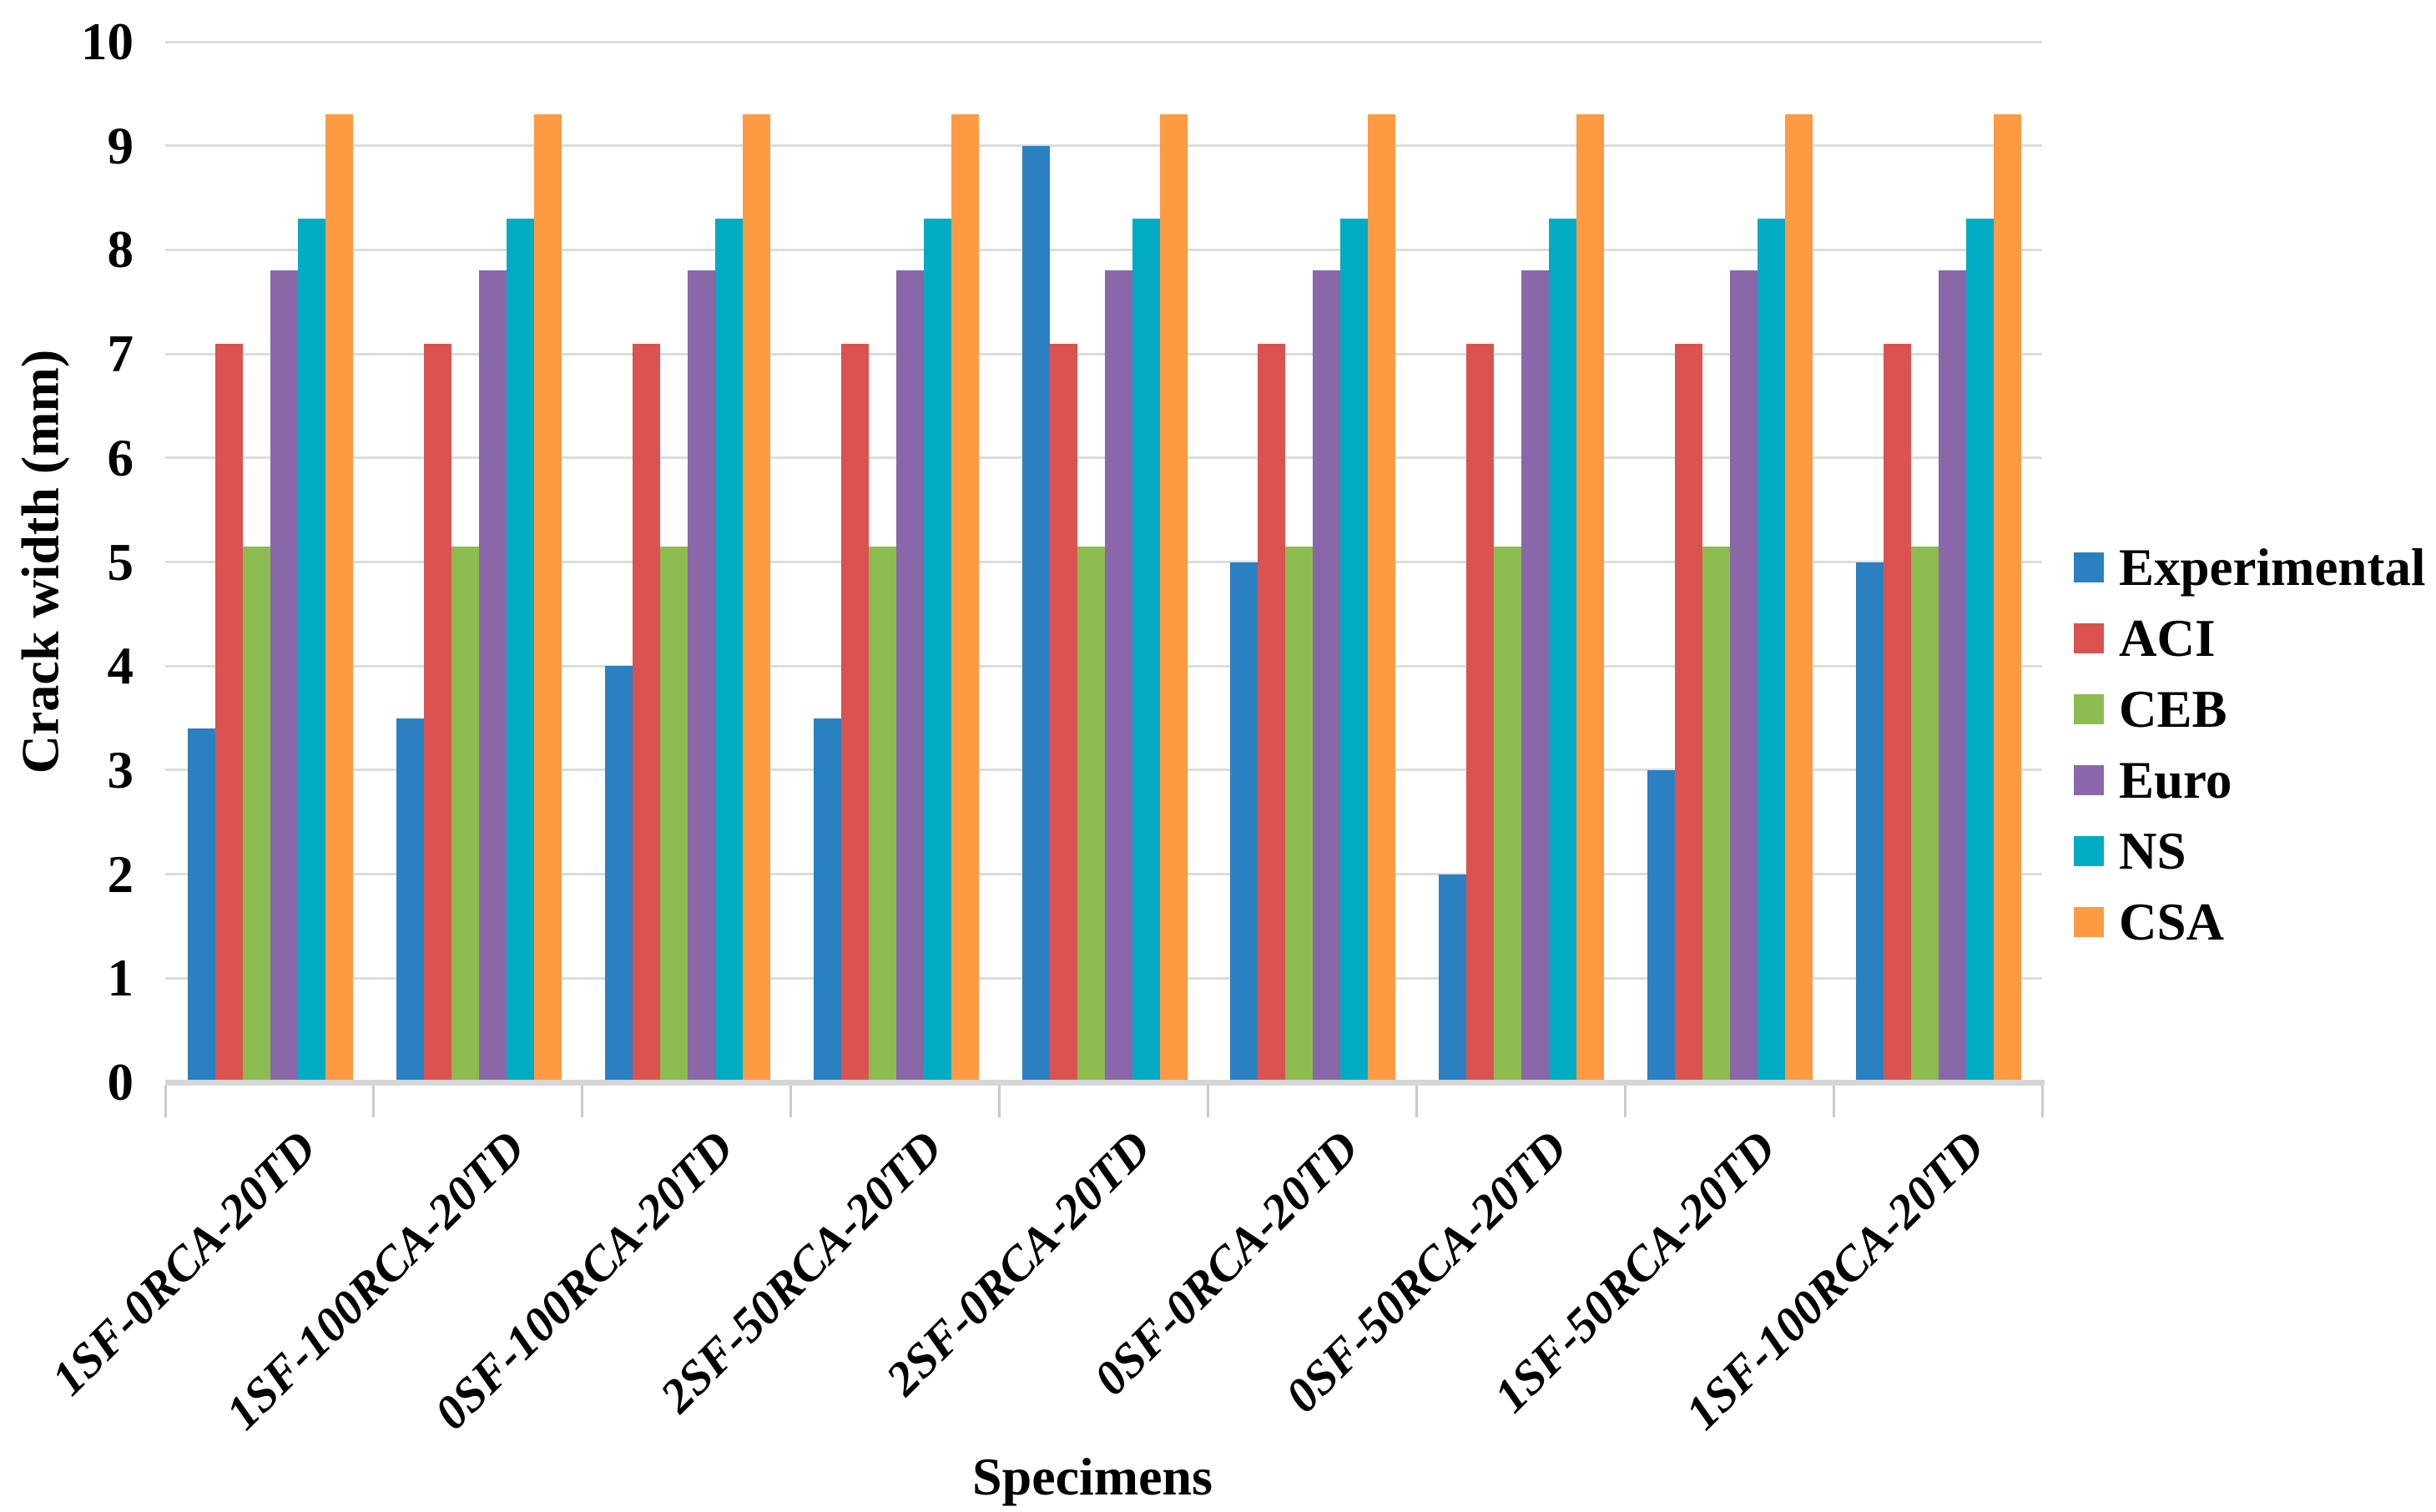  Describe the element at coordinates (1173, 598) in the screenshot. I see `bar-csa-2sf-0rca-20td` at that location.